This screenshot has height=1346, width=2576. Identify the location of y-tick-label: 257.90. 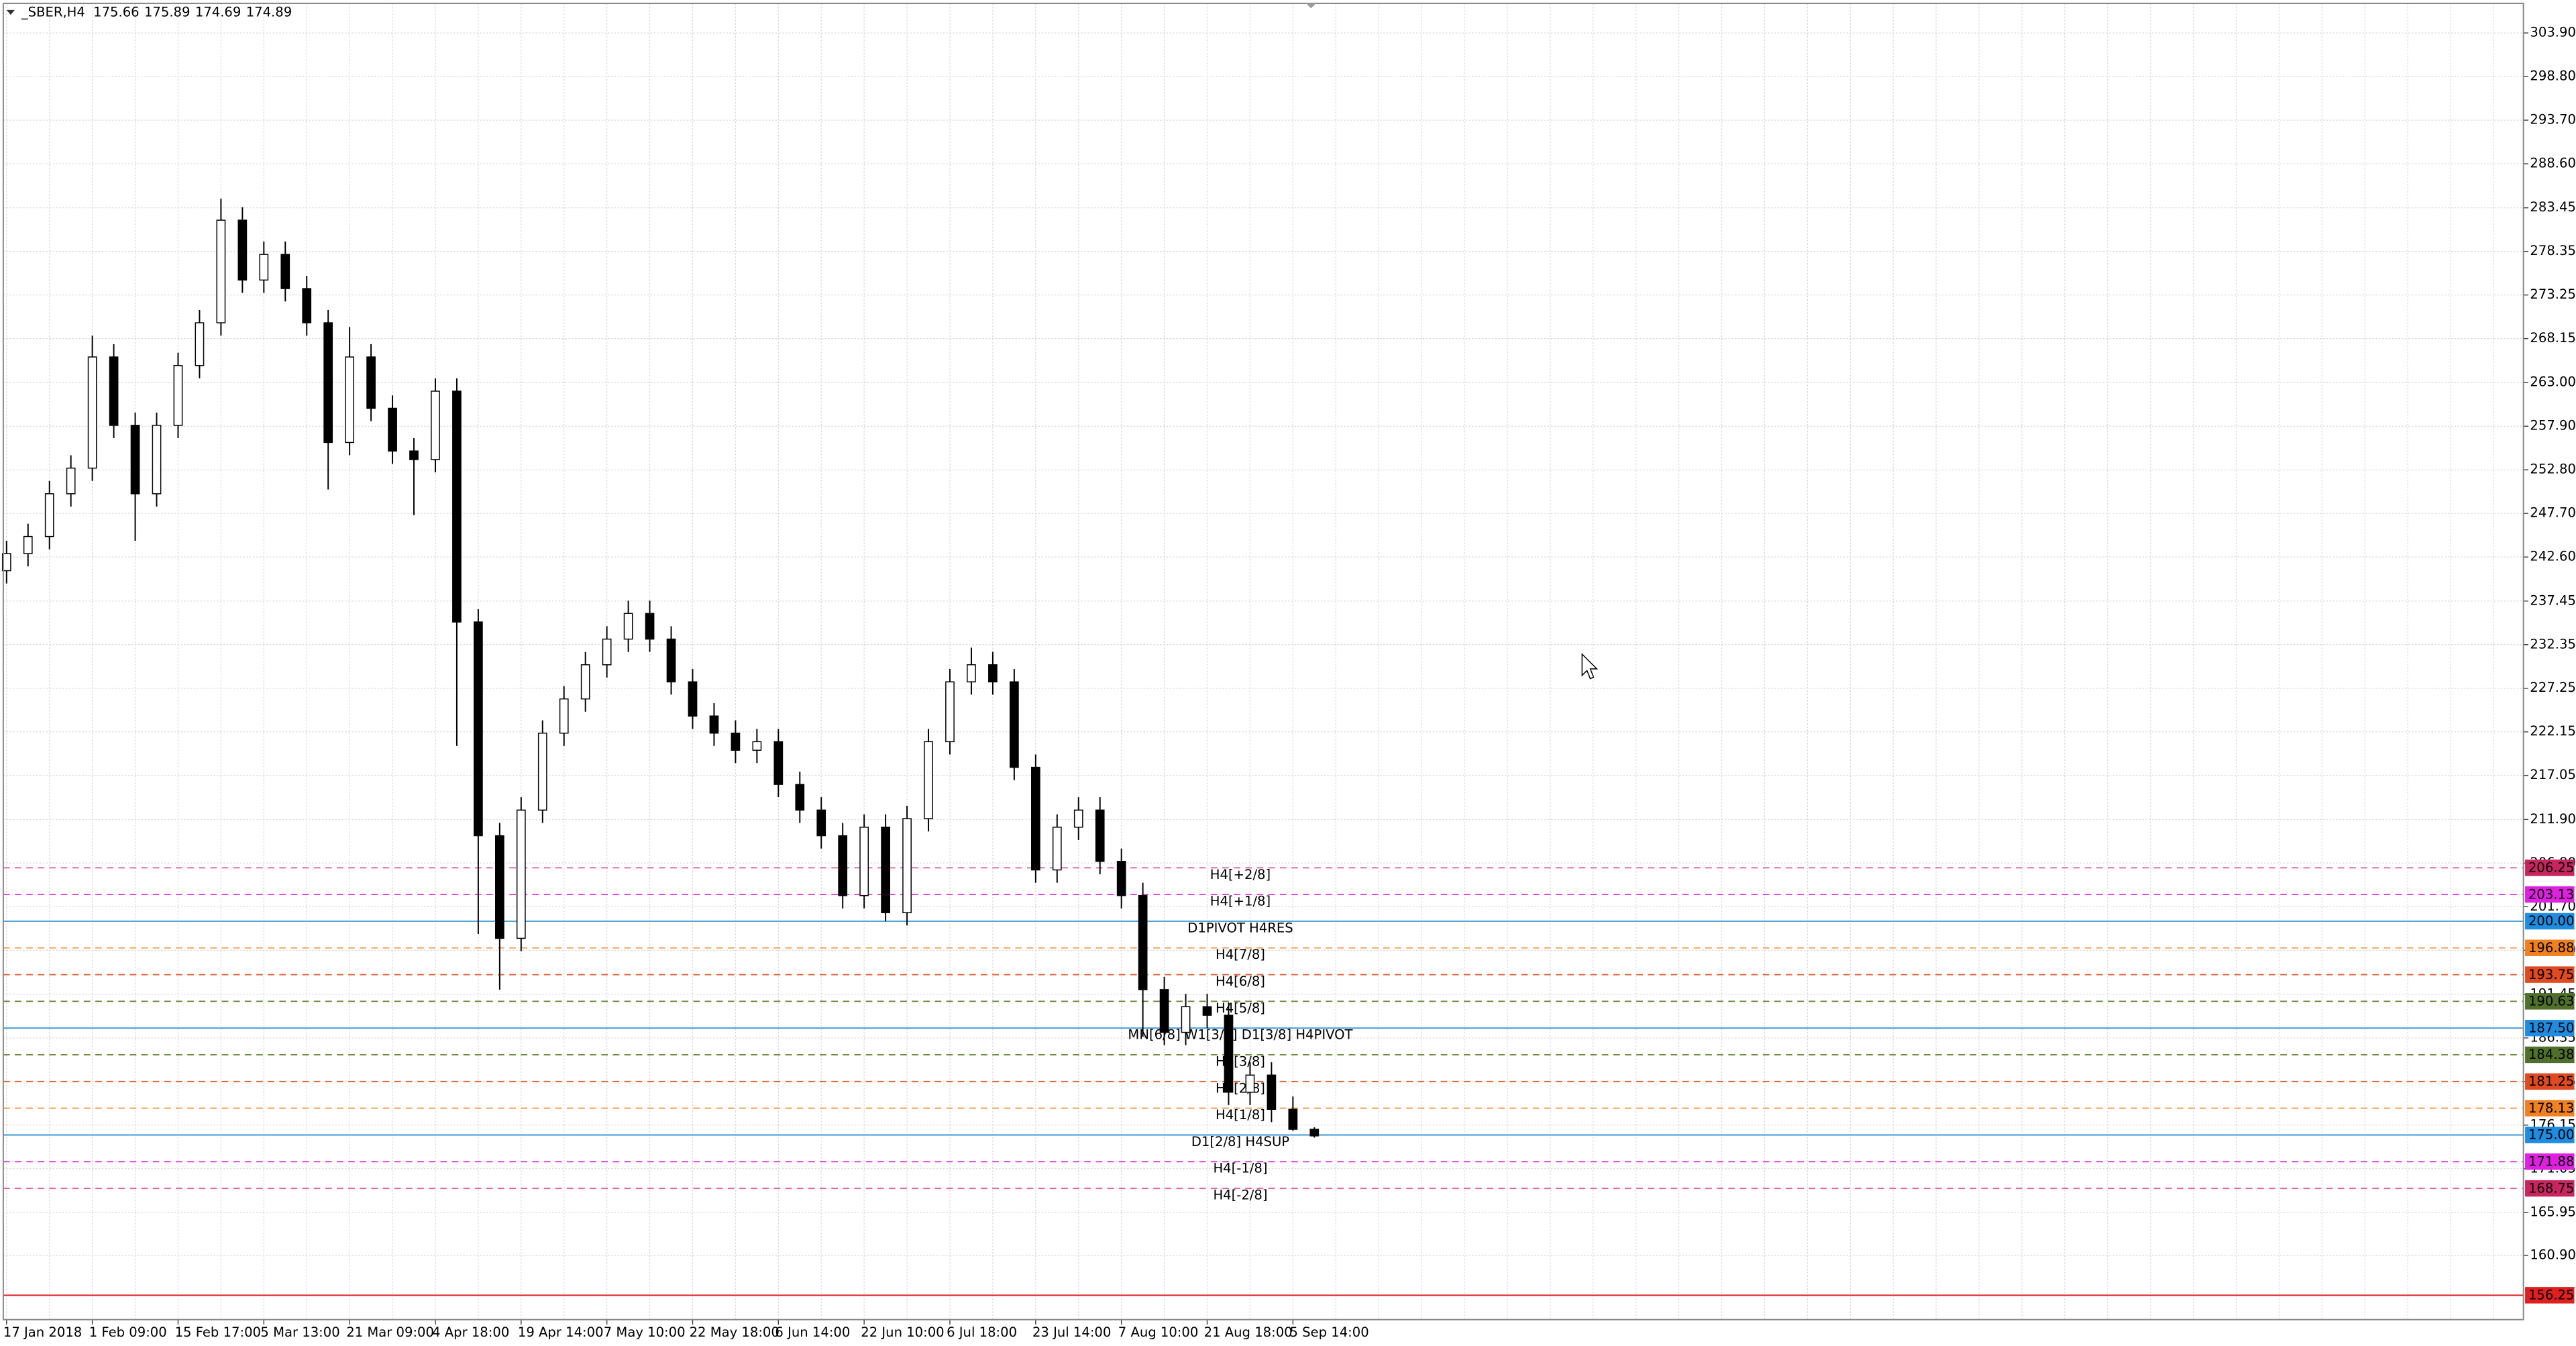
(2553, 426).